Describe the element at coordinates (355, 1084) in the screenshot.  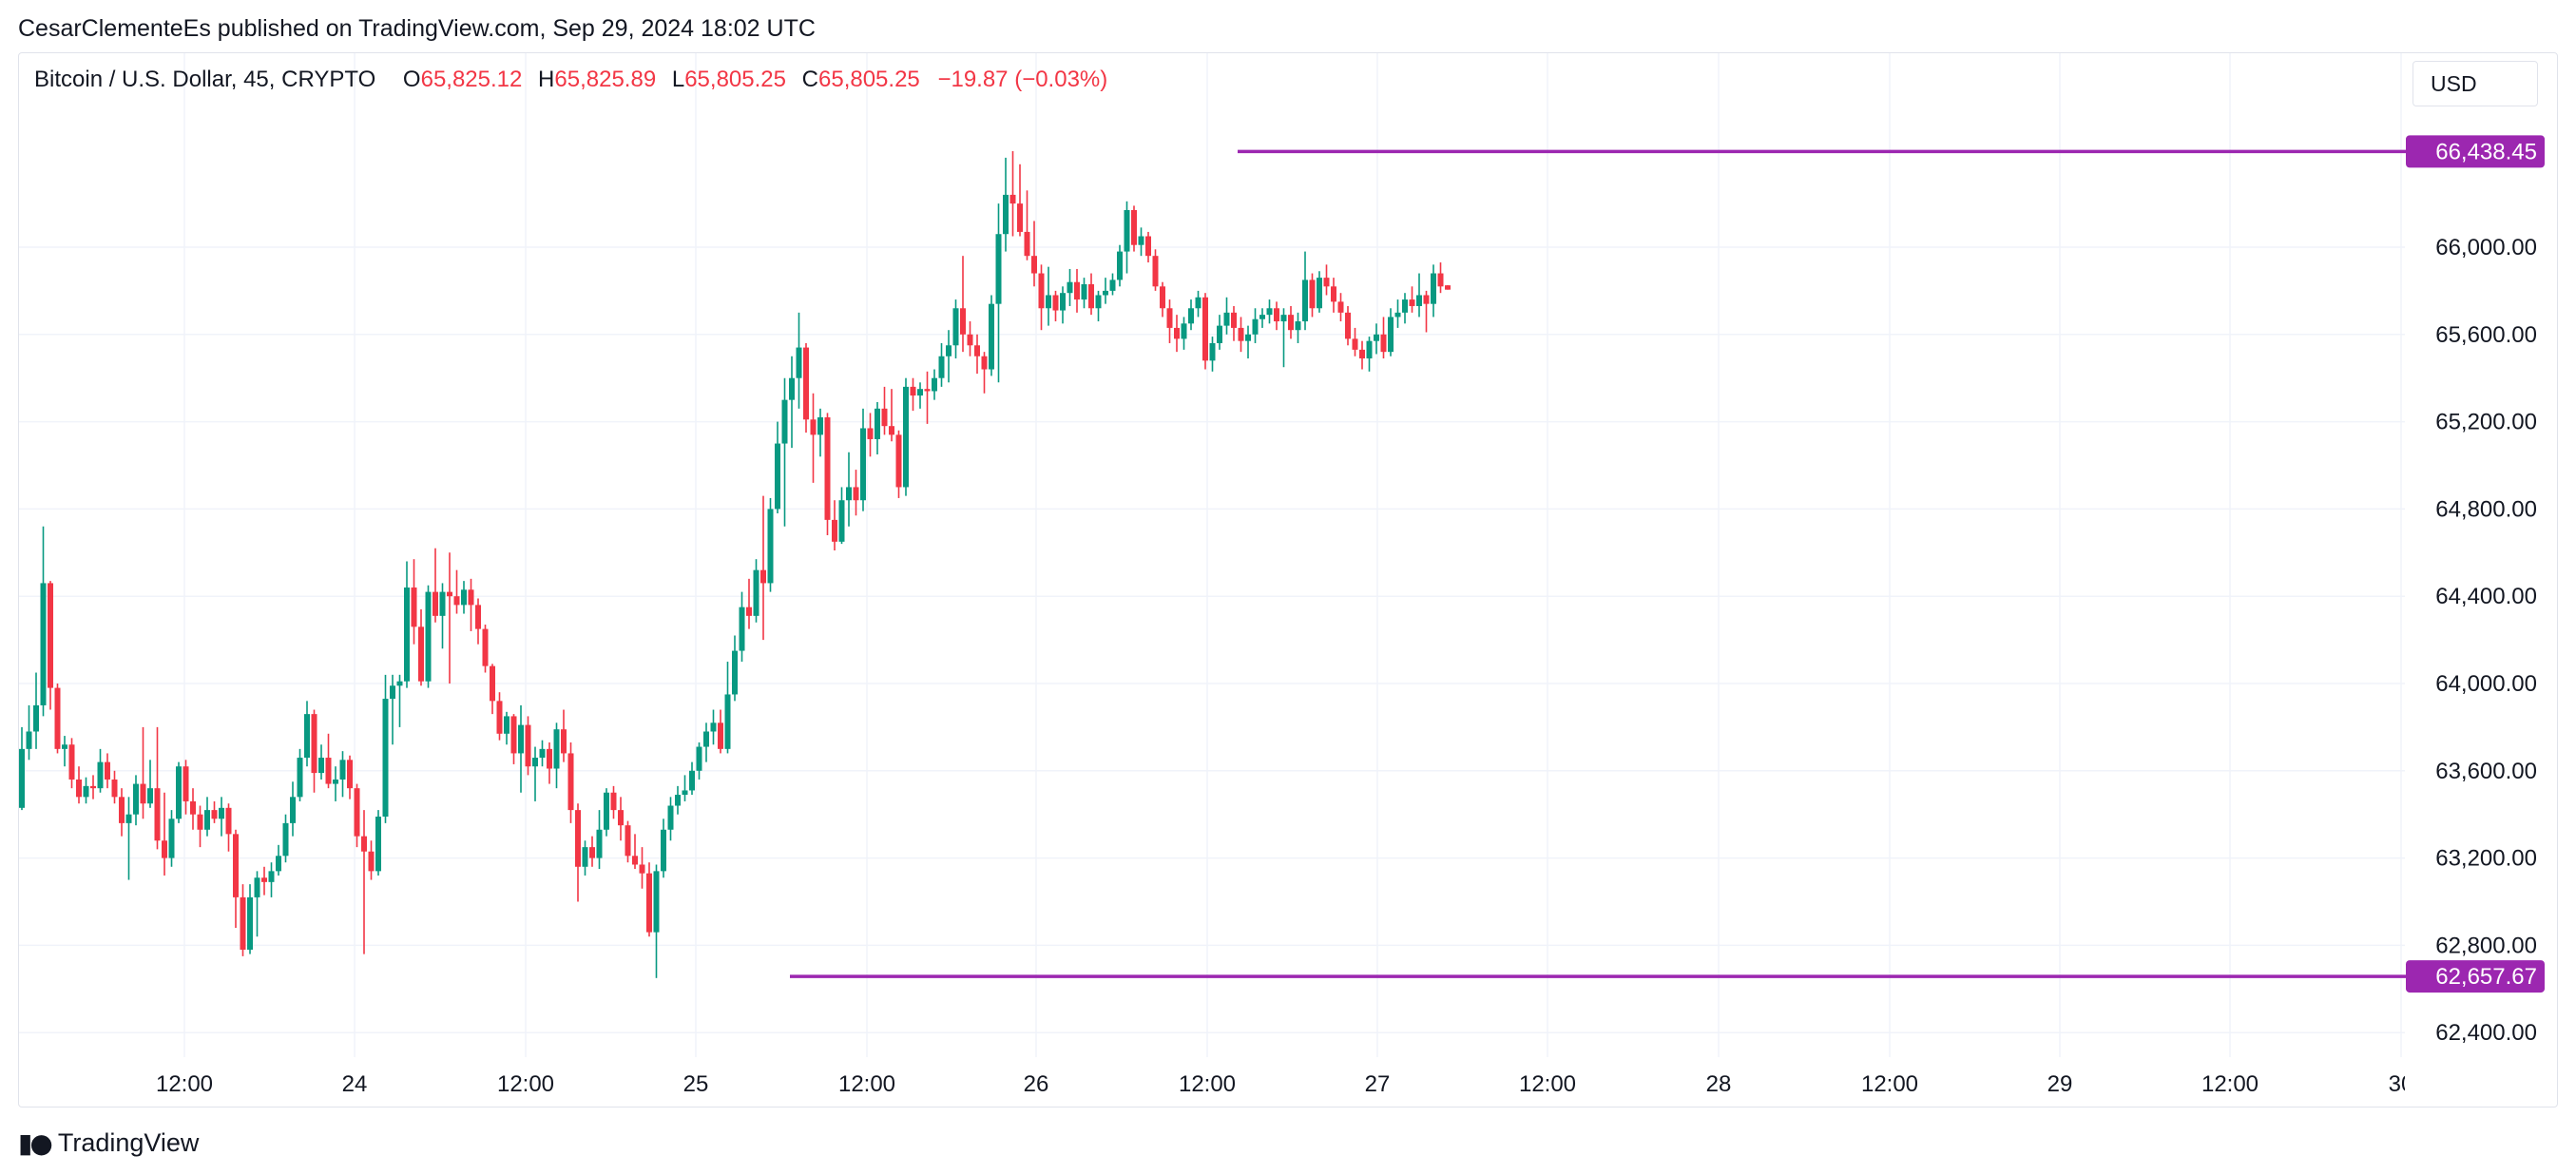
I see `time-tick-label: 24` at that location.